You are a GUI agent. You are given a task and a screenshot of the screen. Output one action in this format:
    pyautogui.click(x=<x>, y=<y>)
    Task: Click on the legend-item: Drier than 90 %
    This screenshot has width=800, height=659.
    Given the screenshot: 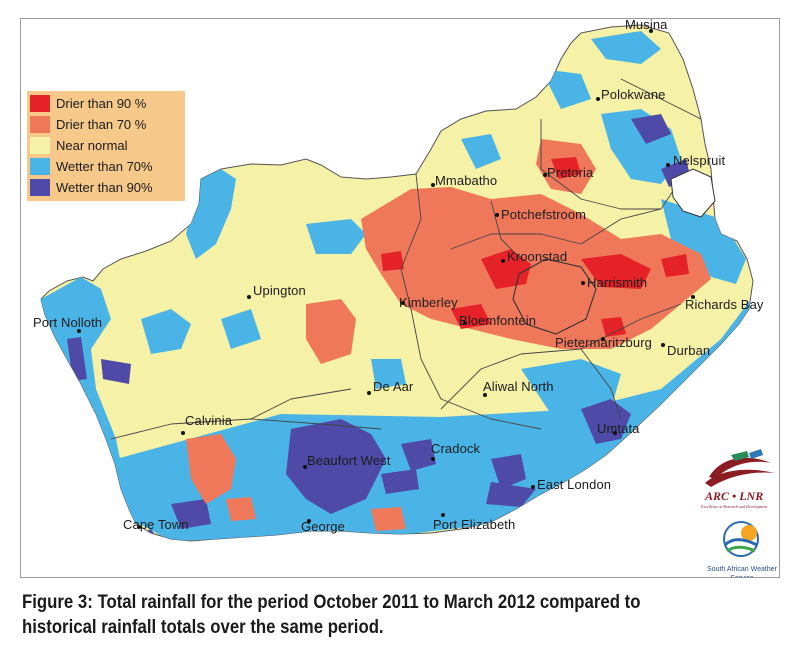 What is the action you would take?
    pyautogui.click(x=106, y=103)
    